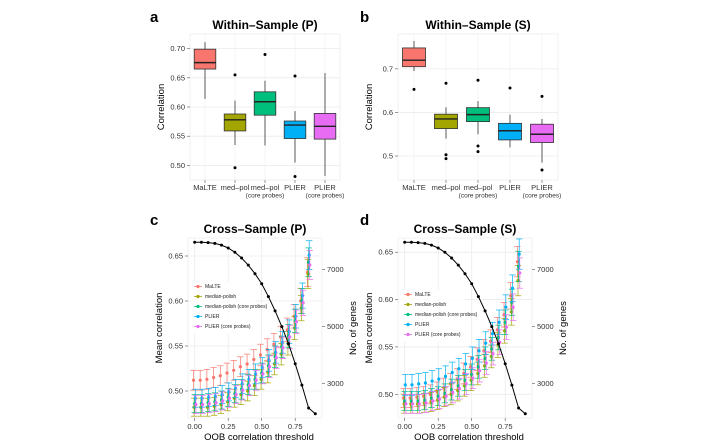 The width and height of the screenshot is (718, 441). Describe the element at coordinates (364, 17) in the screenshot. I see `panel-letter: b` at that location.